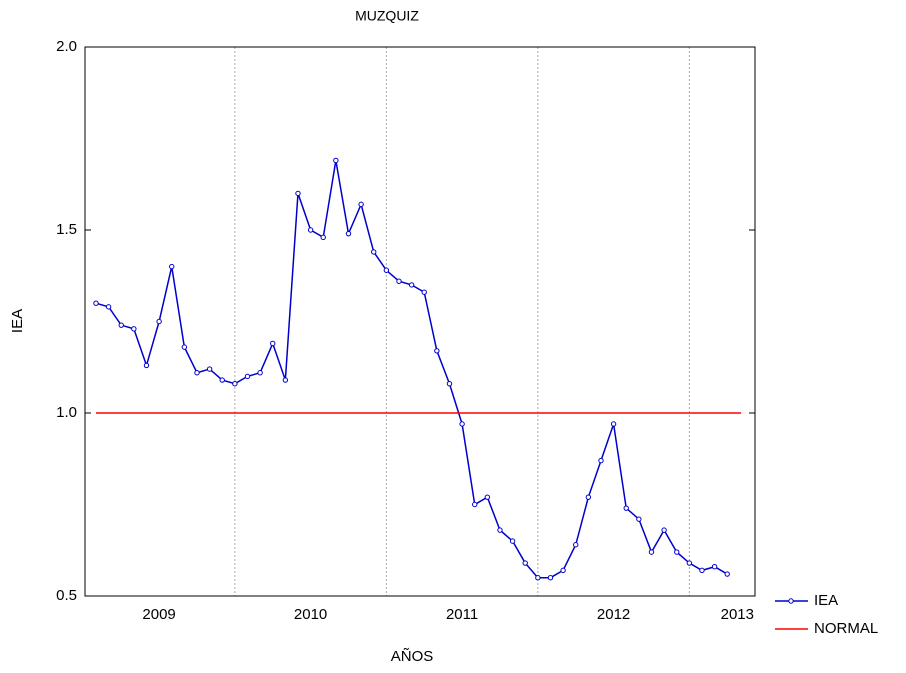 The height and width of the screenshot is (673, 906). I want to click on y-tick-label: 1.5, so click(66, 229).